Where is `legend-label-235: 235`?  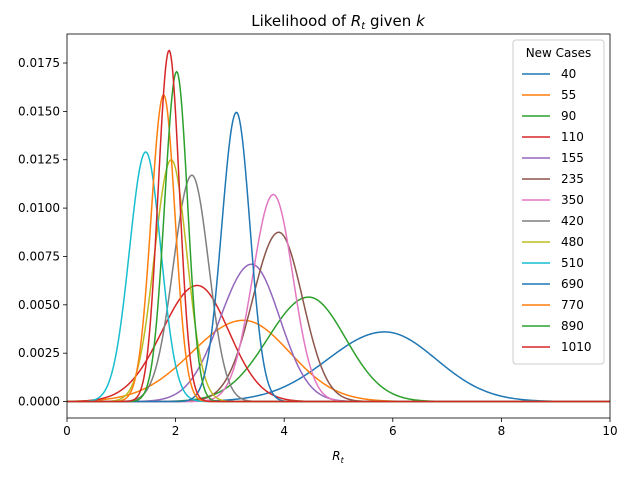
legend-label-235: 235 is located at coordinates (572, 179).